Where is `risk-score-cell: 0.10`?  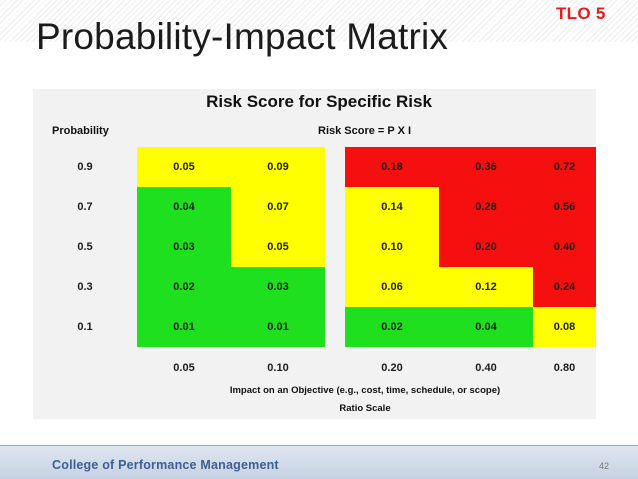
risk-score-cell: 0.10 is located at coordinates (392, 247).